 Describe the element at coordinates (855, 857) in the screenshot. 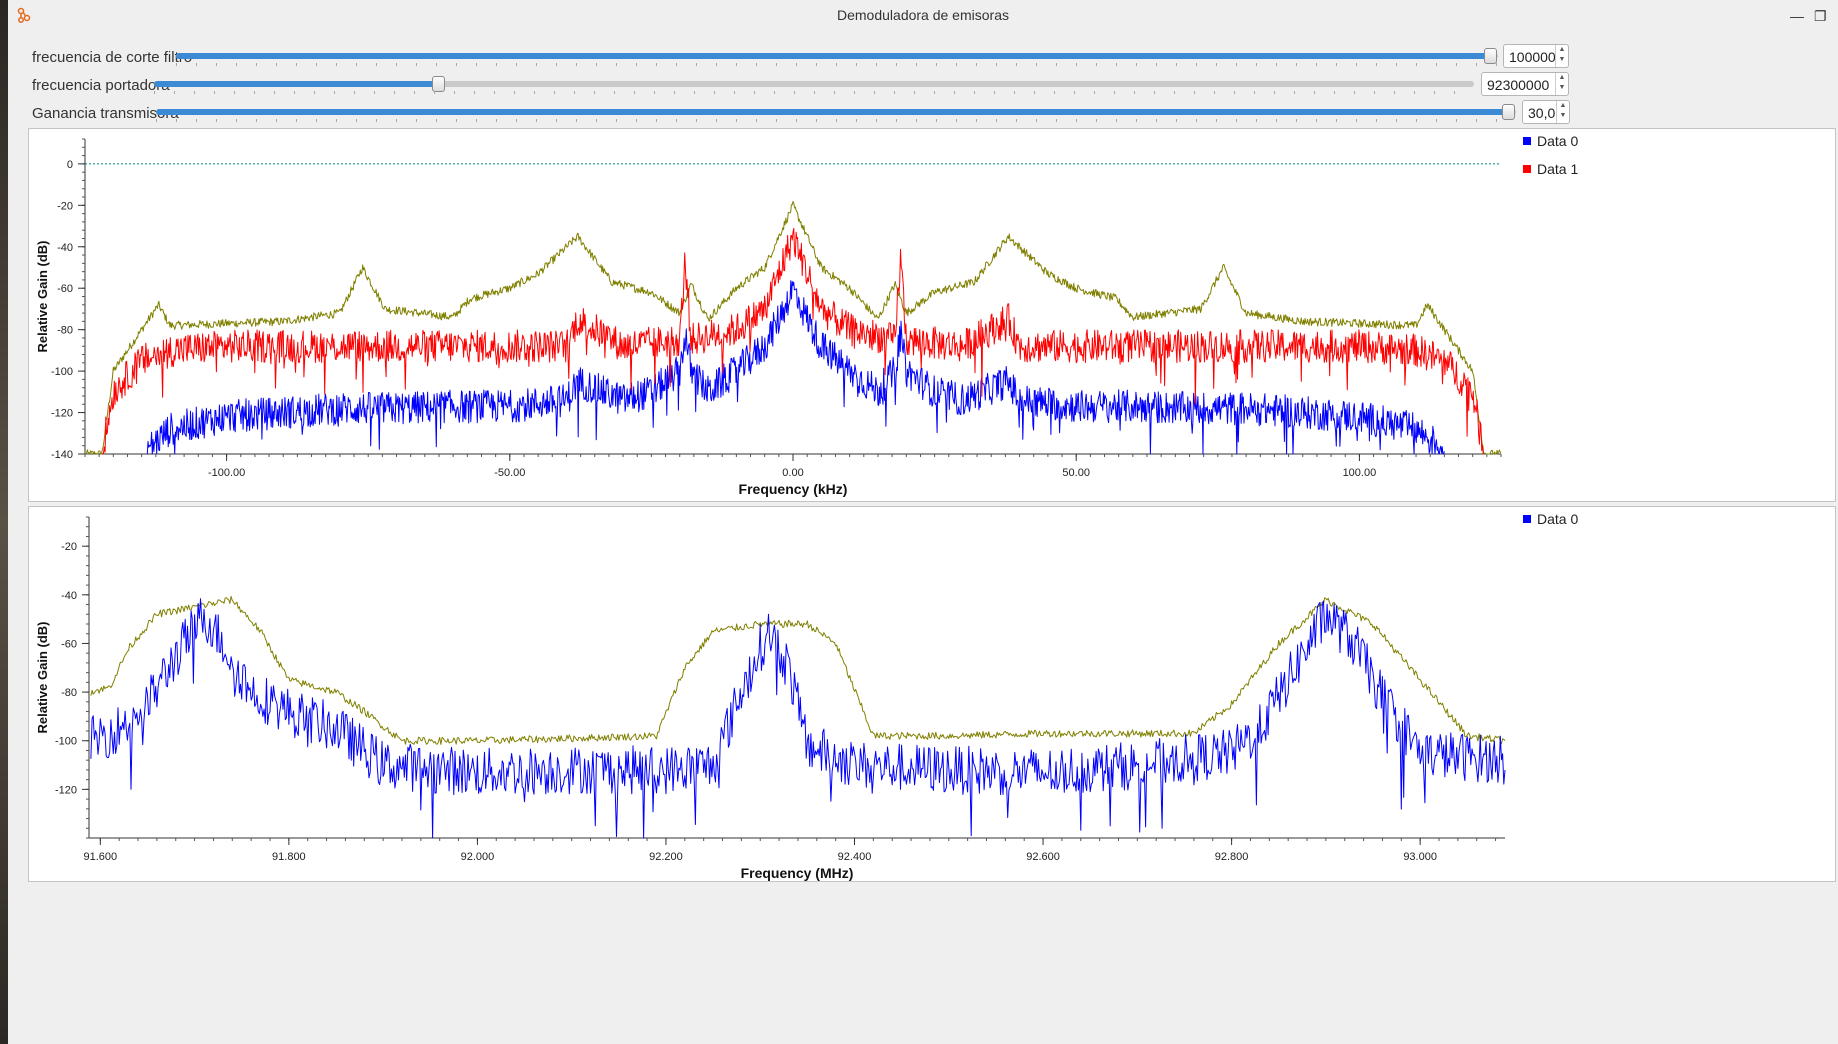

I see `x-tick-label: 92.400` at that location.